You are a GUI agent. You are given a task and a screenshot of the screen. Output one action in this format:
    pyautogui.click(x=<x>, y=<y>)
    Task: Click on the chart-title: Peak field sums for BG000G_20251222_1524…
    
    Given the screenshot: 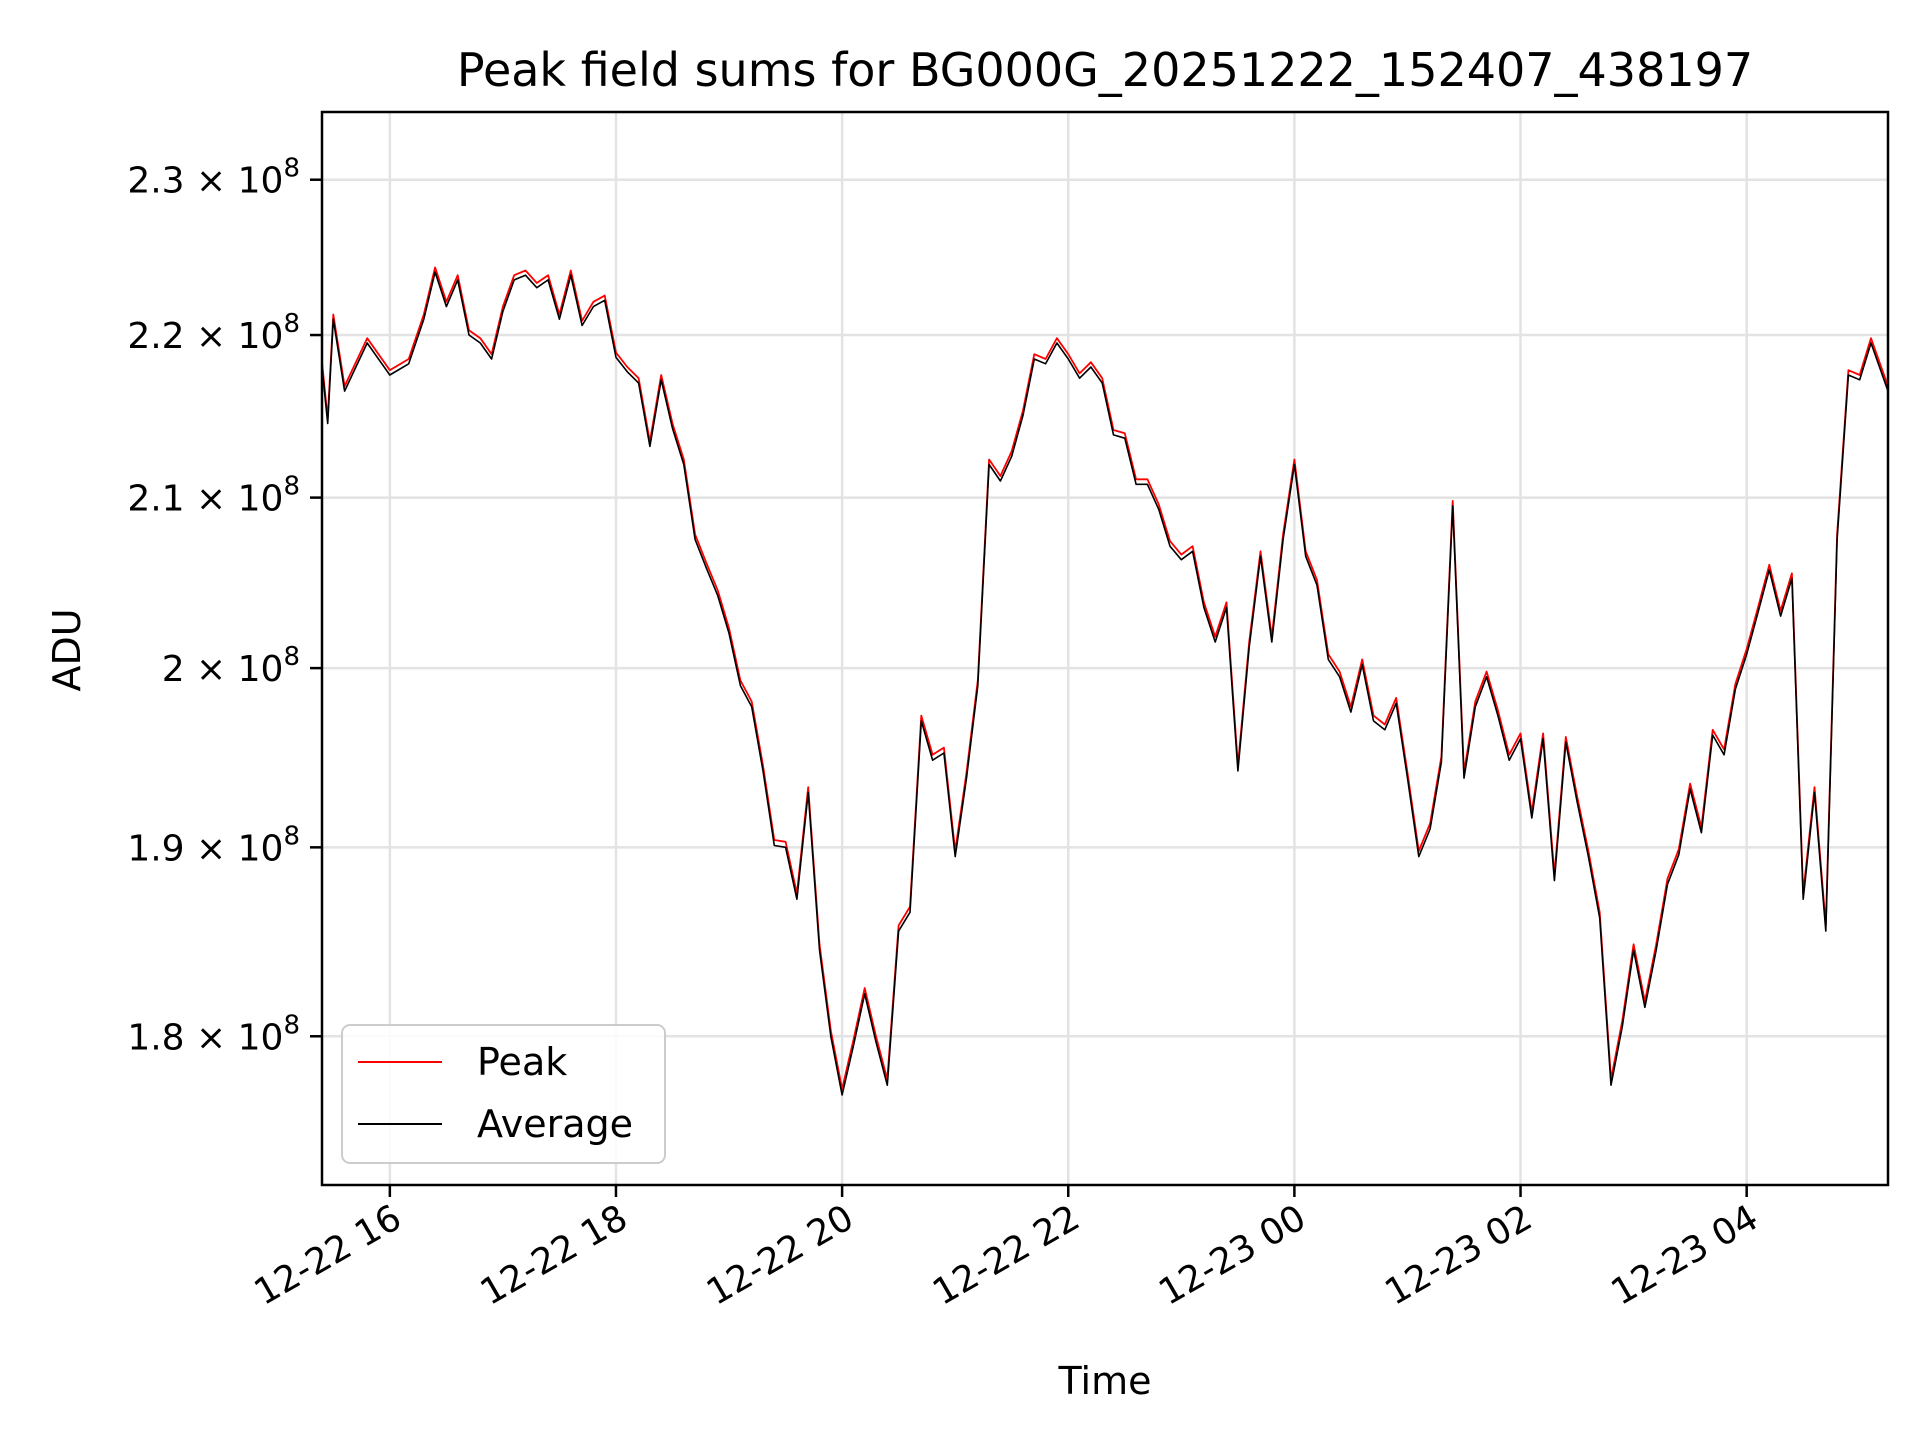 What is the action you would take?
    pyautogui.click(x=1105, y=70)
    